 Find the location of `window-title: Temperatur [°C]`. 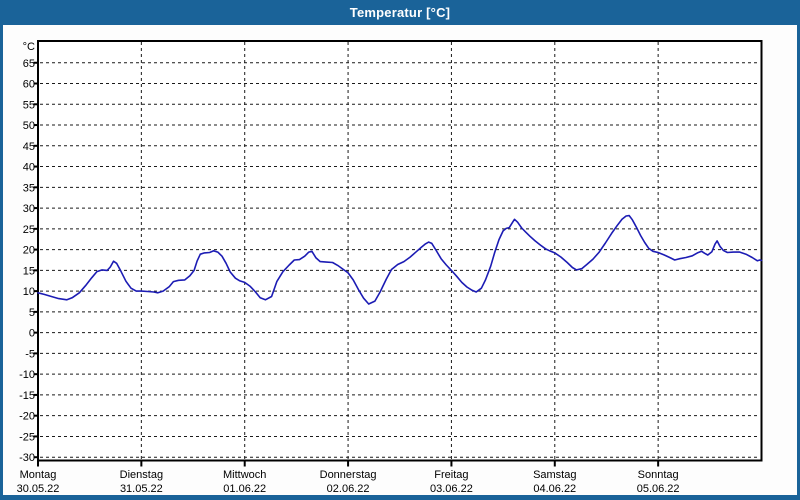

window-title: Temperatur [°C] is located at coordinates (400, 12).